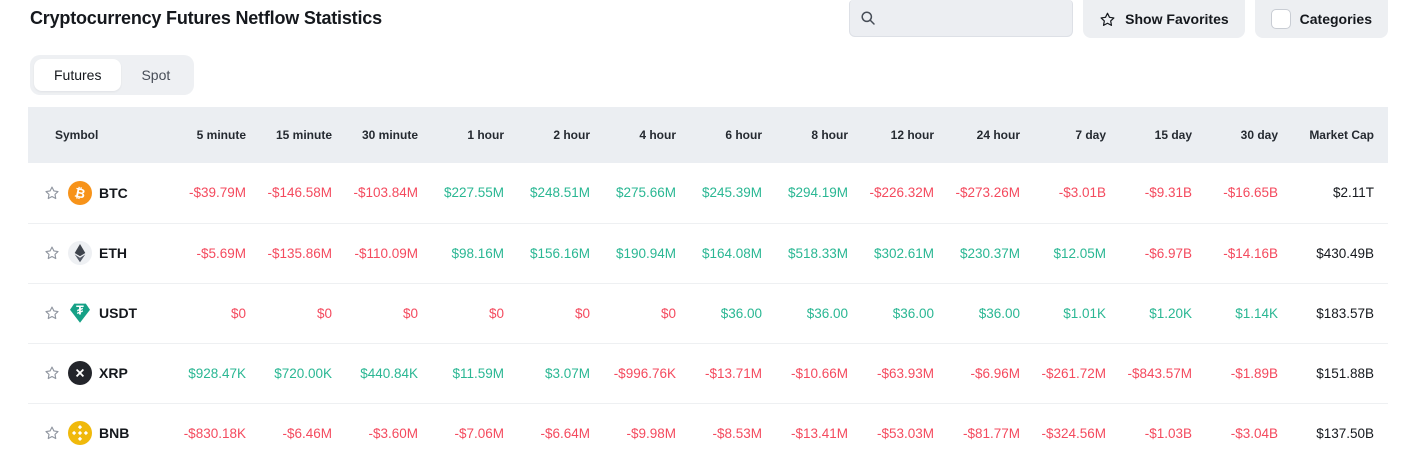 This screenshot has width=1402, height=451. Describe the element at coordinates (868, 18) in the screenshot. I see `search-icon` at that location.